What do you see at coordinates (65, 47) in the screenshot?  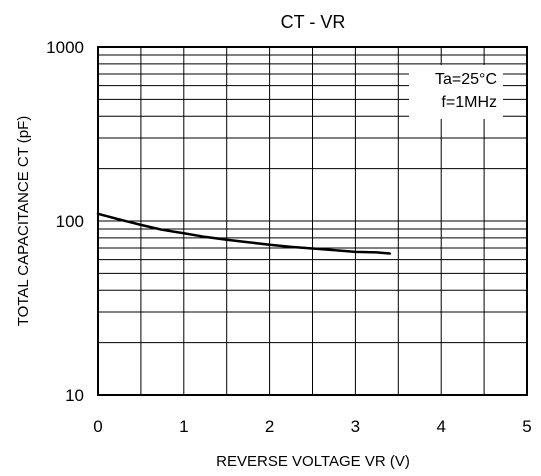 I see `y-tick-label: 1000` at bounding box center [65, 47].